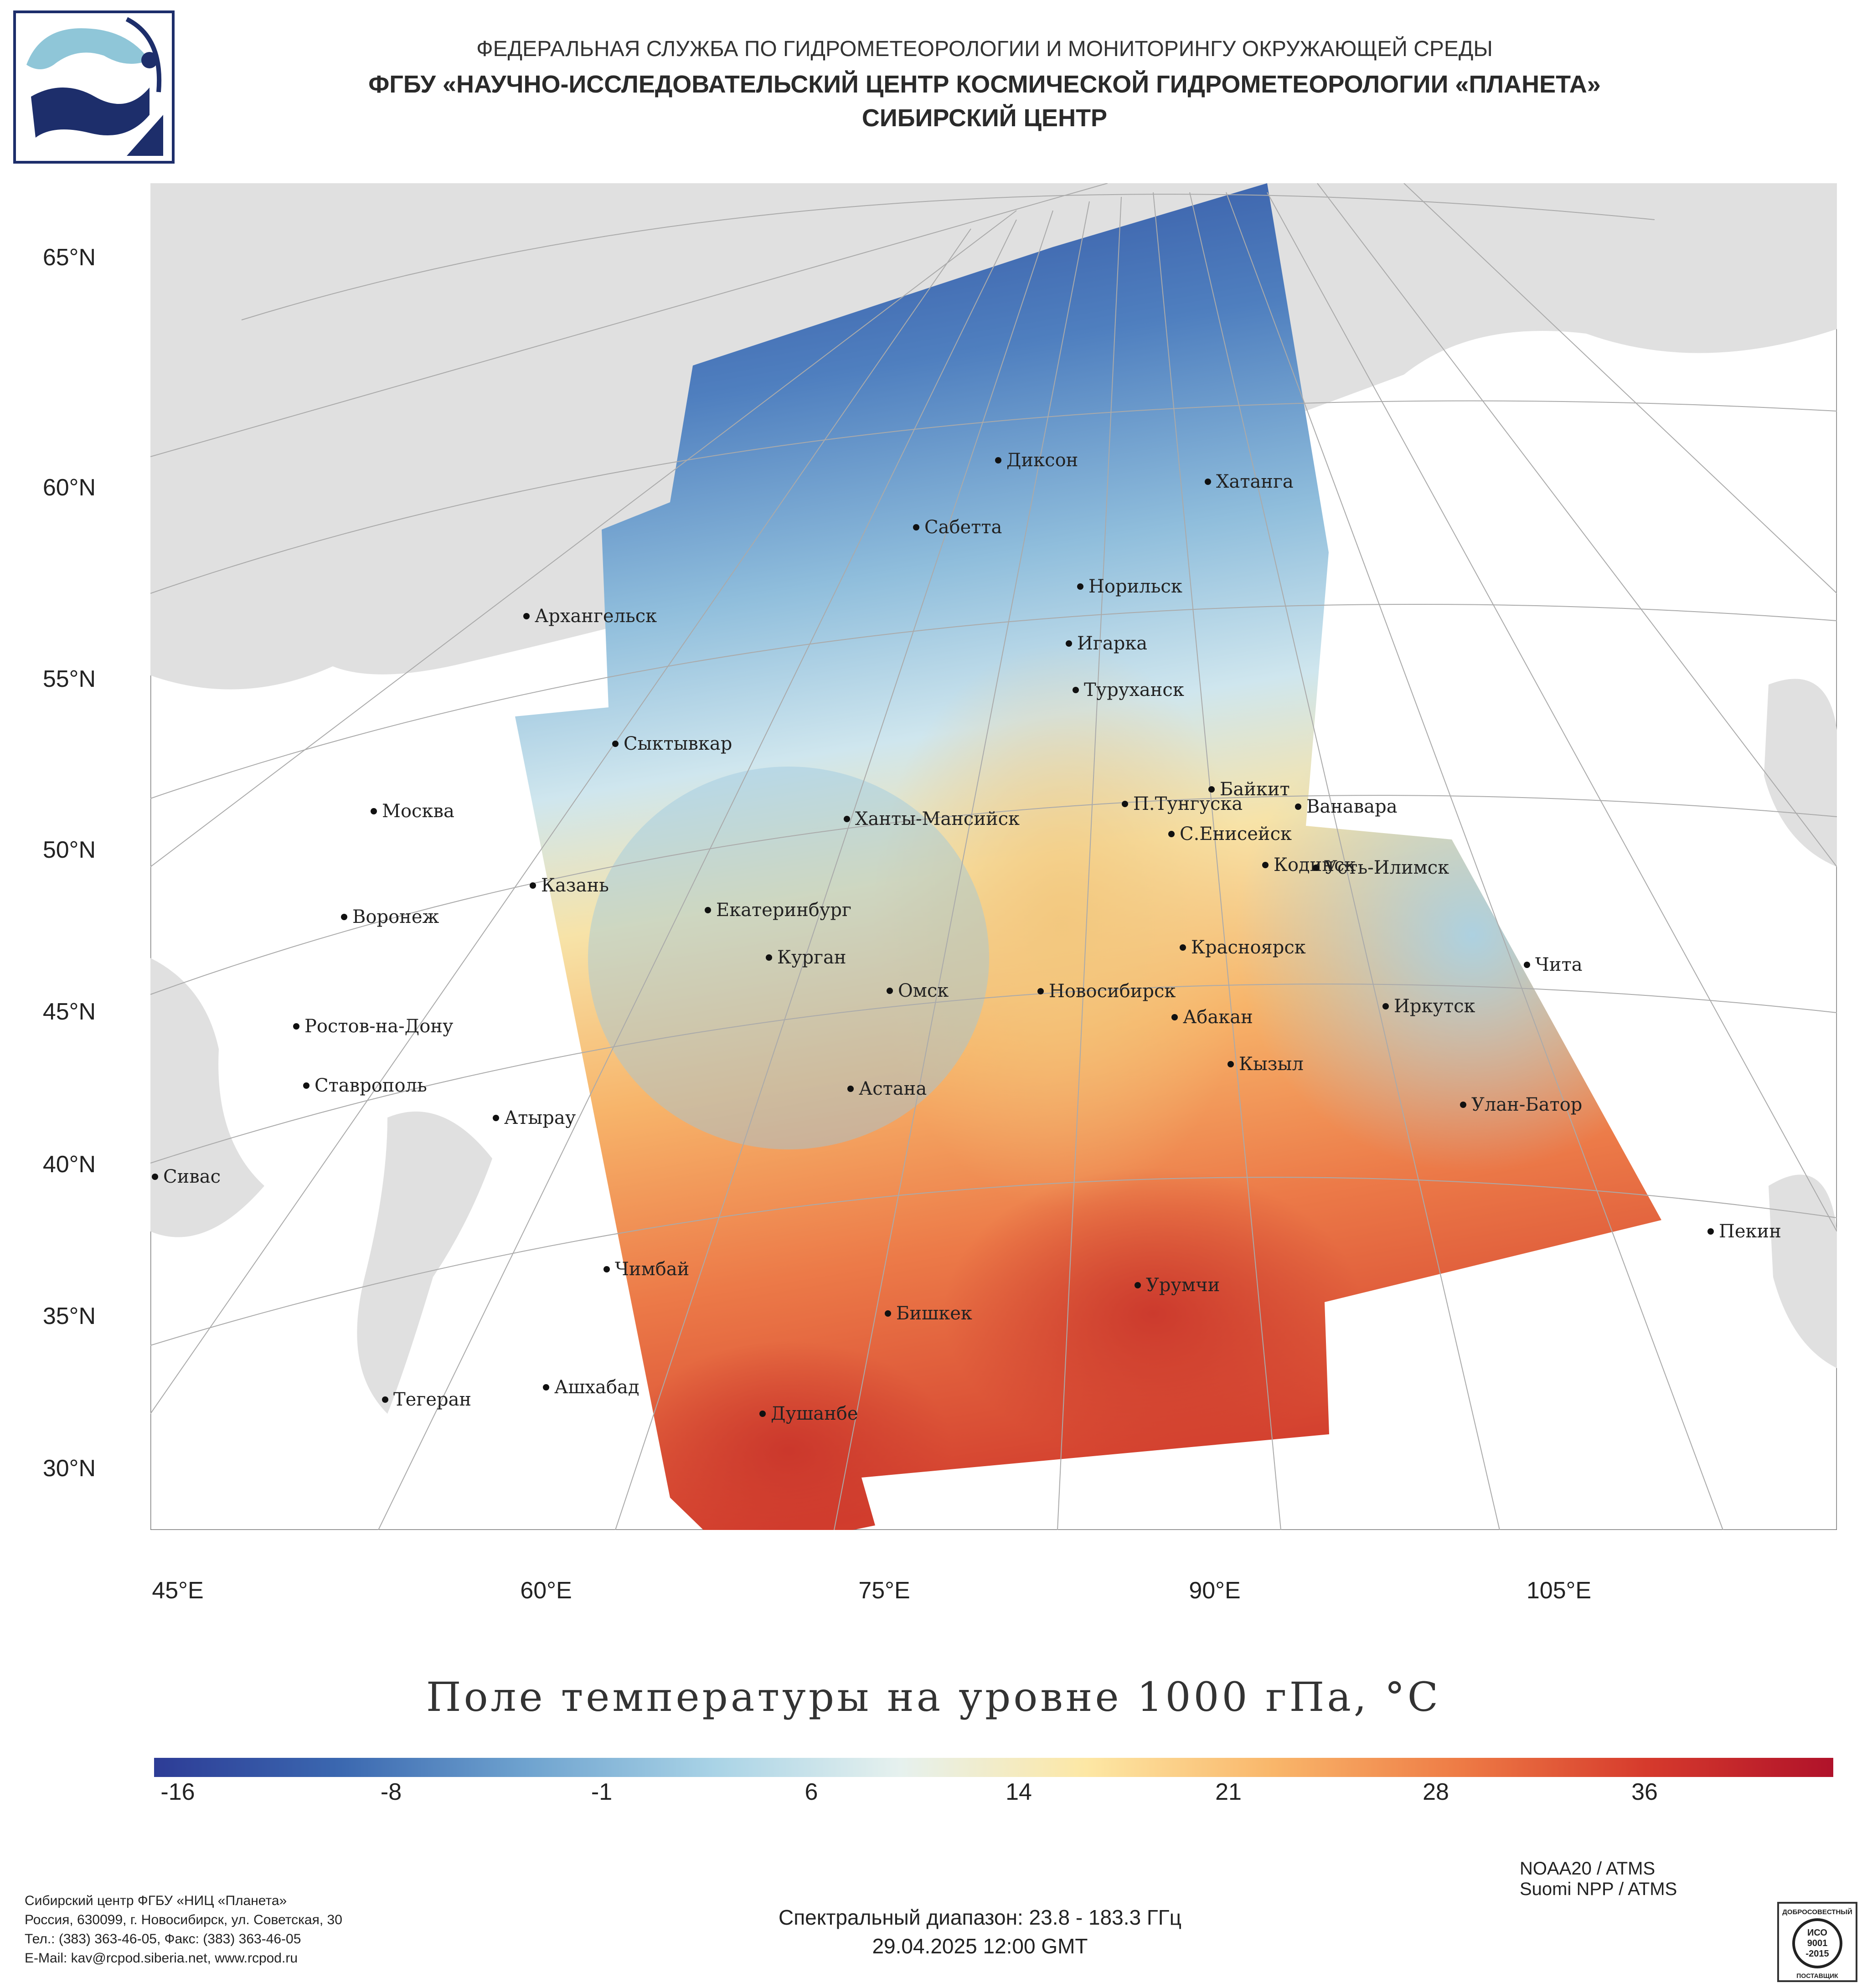  Describe the element at coordinates (893, 1089) in the screenshot. I see `city-label: Астана` at that location.